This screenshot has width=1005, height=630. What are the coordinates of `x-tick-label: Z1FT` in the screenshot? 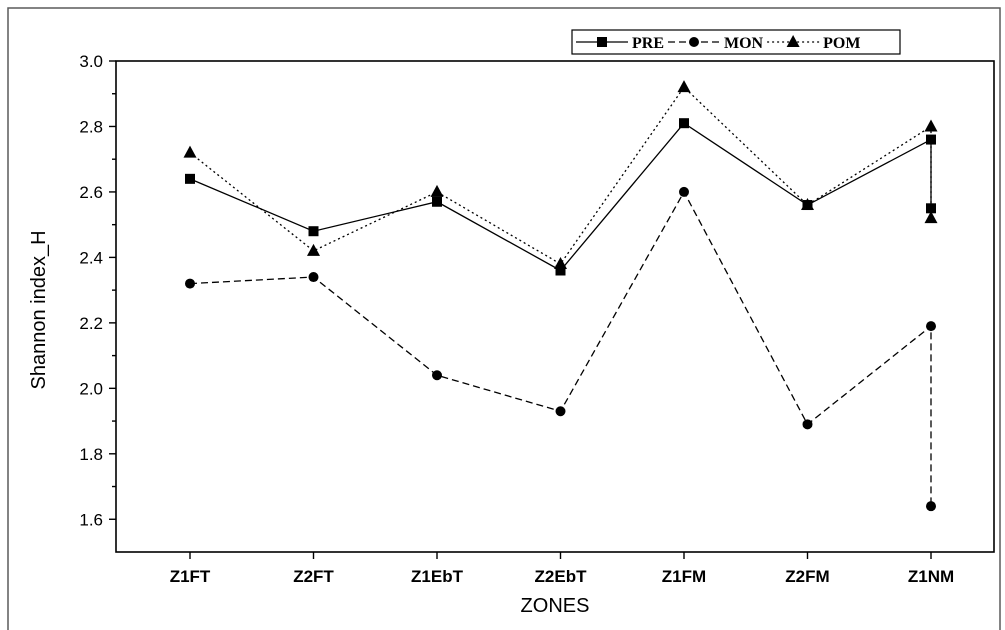 It's located at (190, 576).